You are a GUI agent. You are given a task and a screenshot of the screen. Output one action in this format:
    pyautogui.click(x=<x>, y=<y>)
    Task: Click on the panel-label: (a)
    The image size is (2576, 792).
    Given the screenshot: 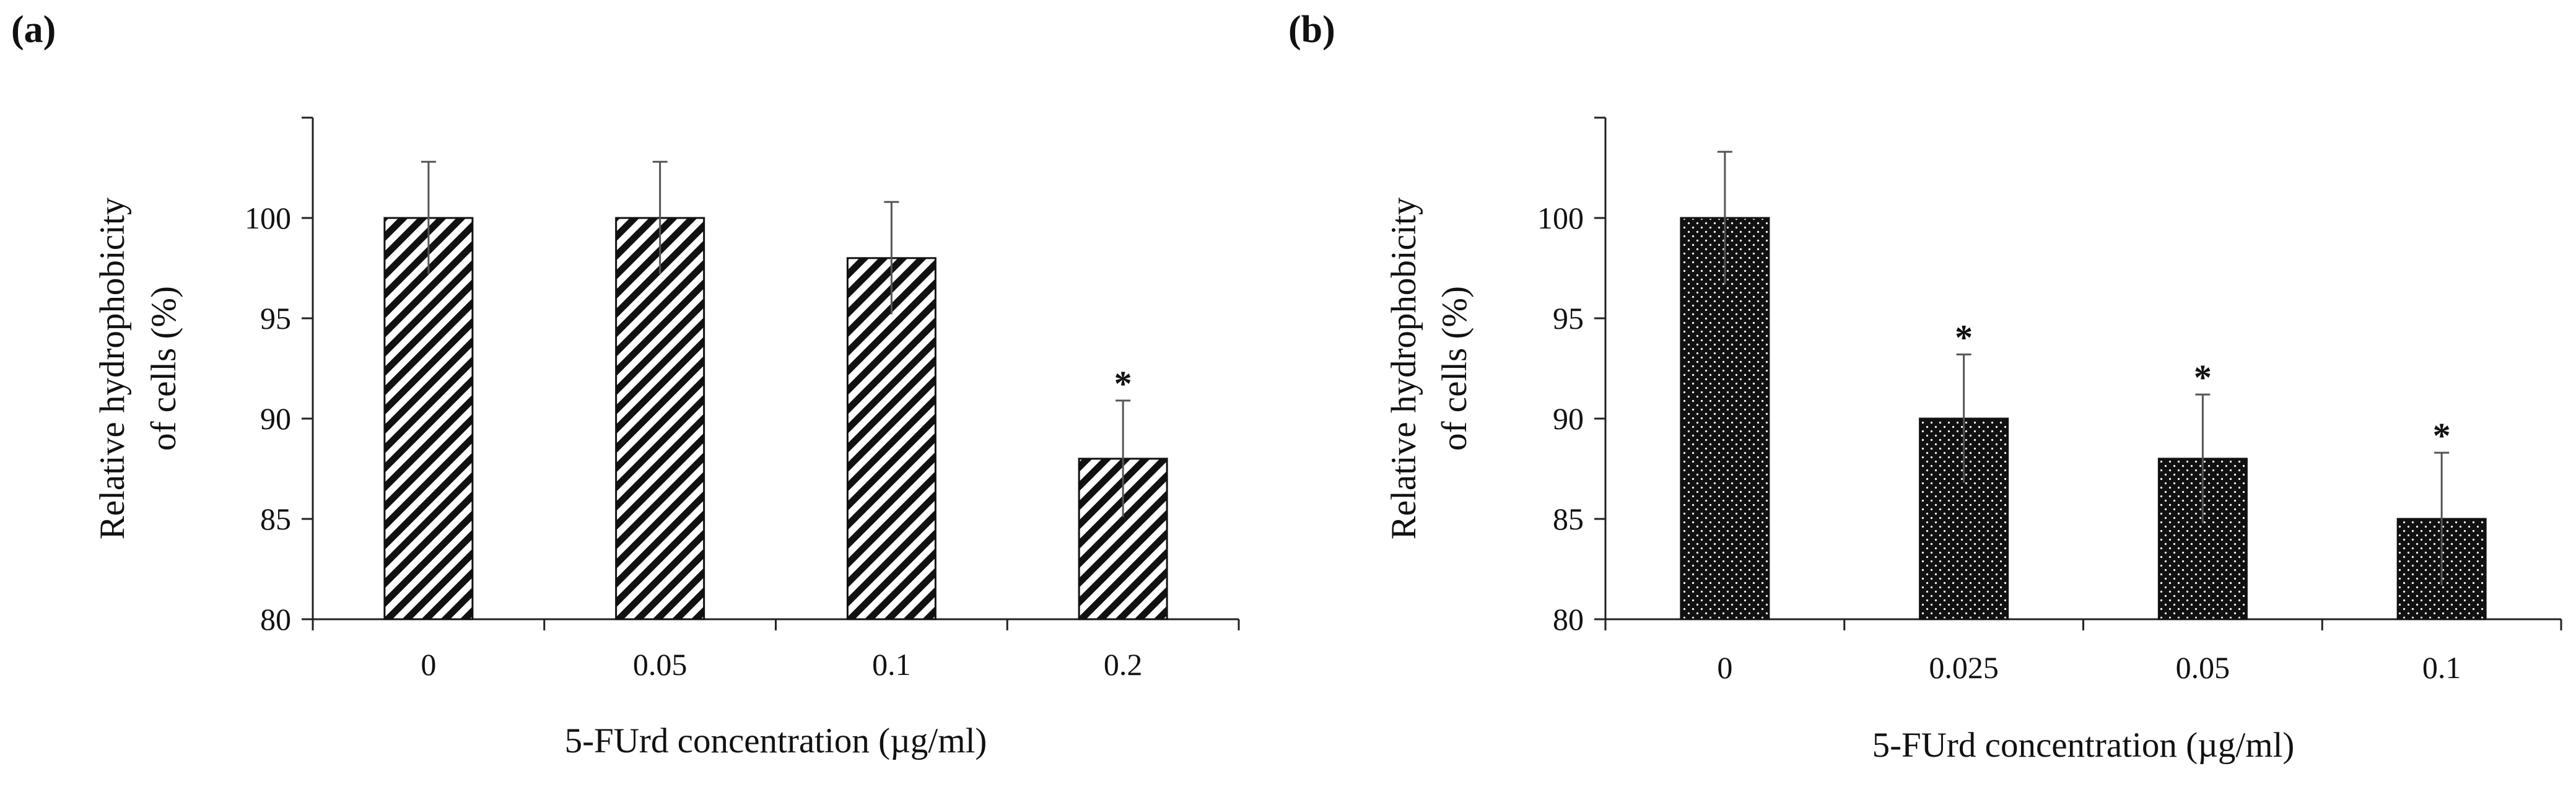 What is the action you would take?
    pyautogui.click(x=33, y=30)
    